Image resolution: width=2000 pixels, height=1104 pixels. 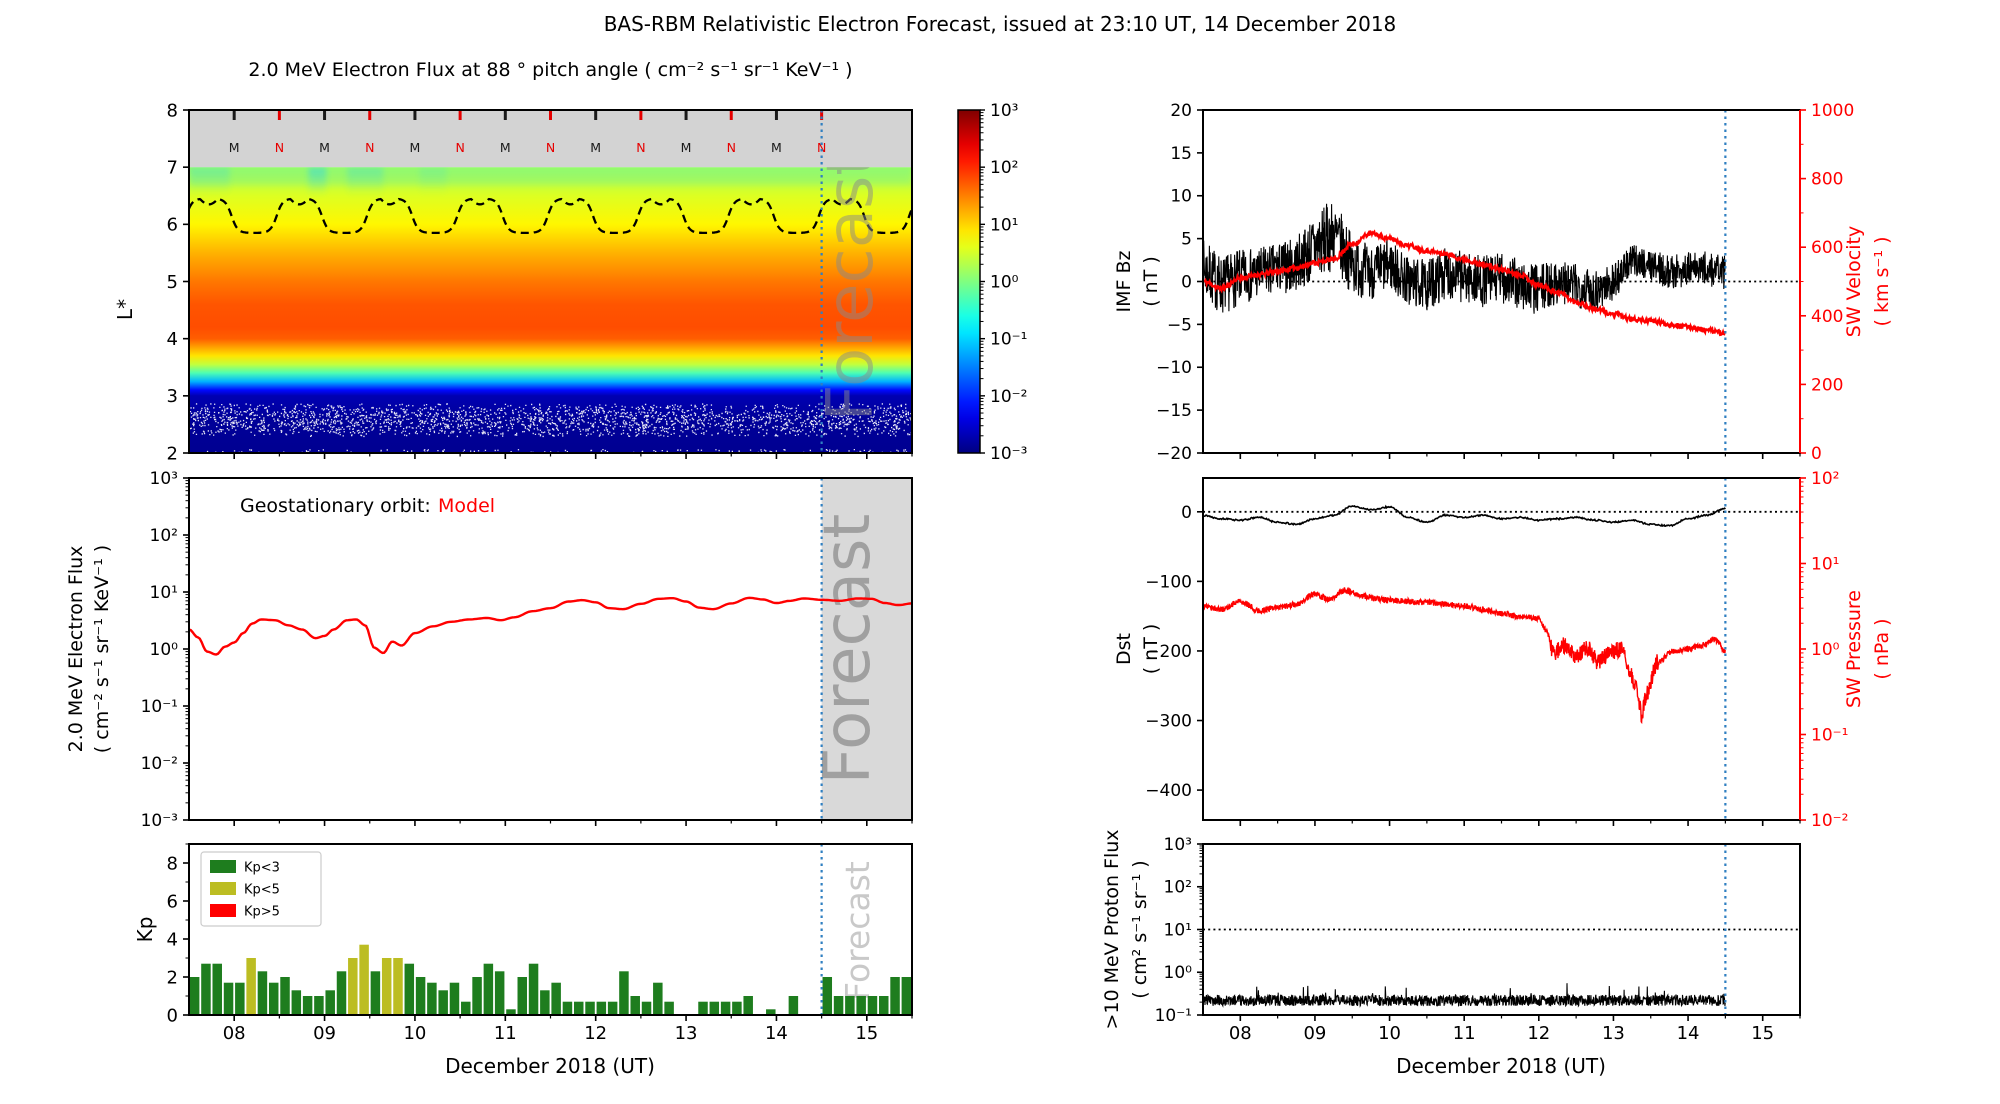 What do you see at coordinates (1501, 649) in the screenshot?
I see `dst-frame` at bounding box center [1501, 649].